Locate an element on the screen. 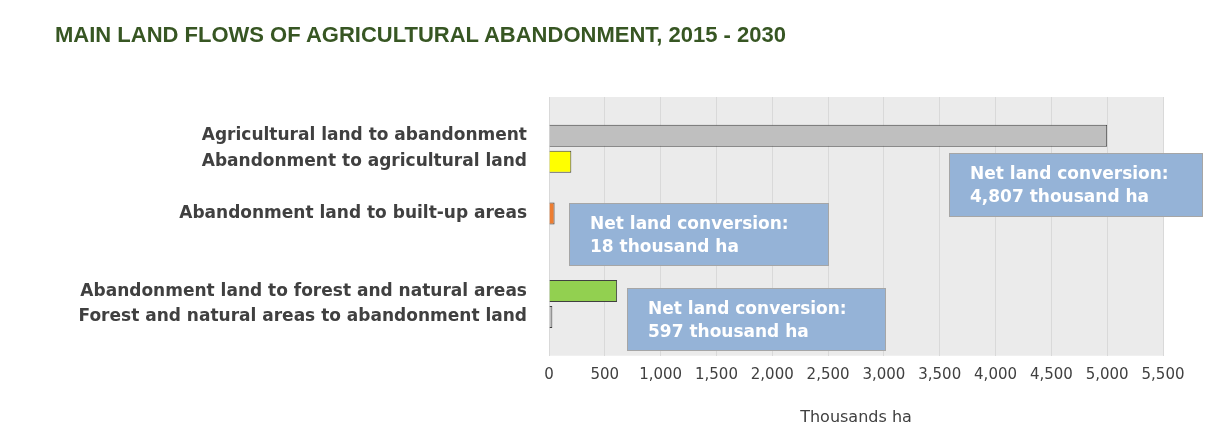 The image size is (1213, 437). x-axis-title: Thousands ha is located at coordinates (855, 416).